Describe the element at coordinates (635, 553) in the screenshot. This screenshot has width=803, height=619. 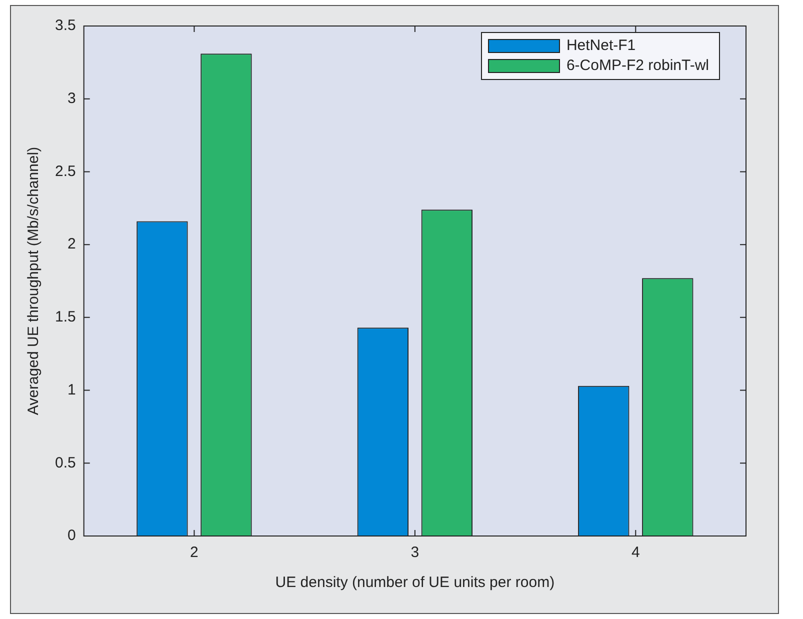
I see `x-tick-label: 4` at that location.